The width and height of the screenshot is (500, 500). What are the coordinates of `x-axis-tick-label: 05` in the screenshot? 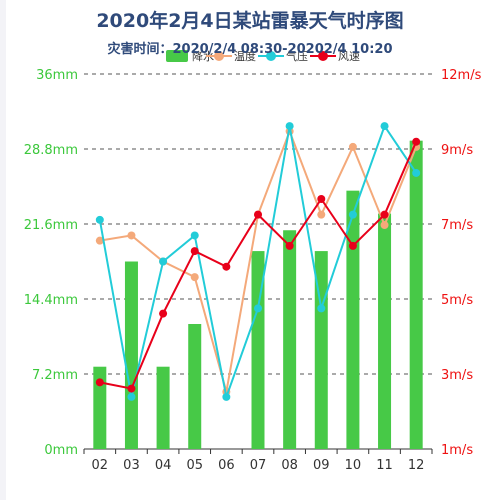 It's located at (194, 465).